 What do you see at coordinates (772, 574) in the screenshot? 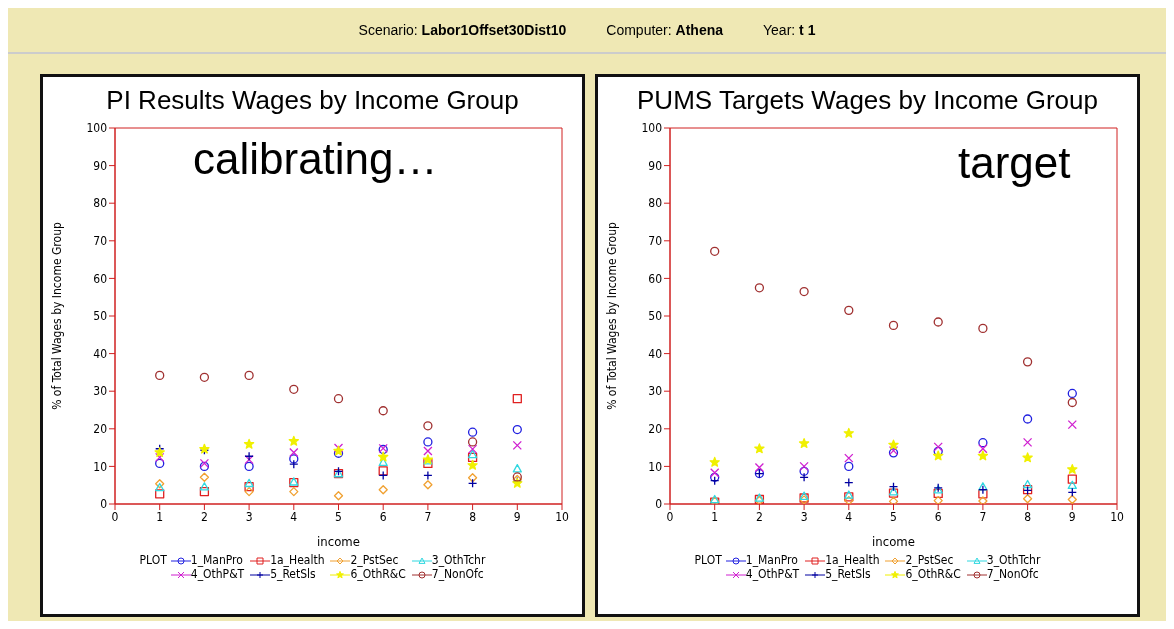
I see `legend-label: 4_OthP&T` at bounding box center [772, 574].